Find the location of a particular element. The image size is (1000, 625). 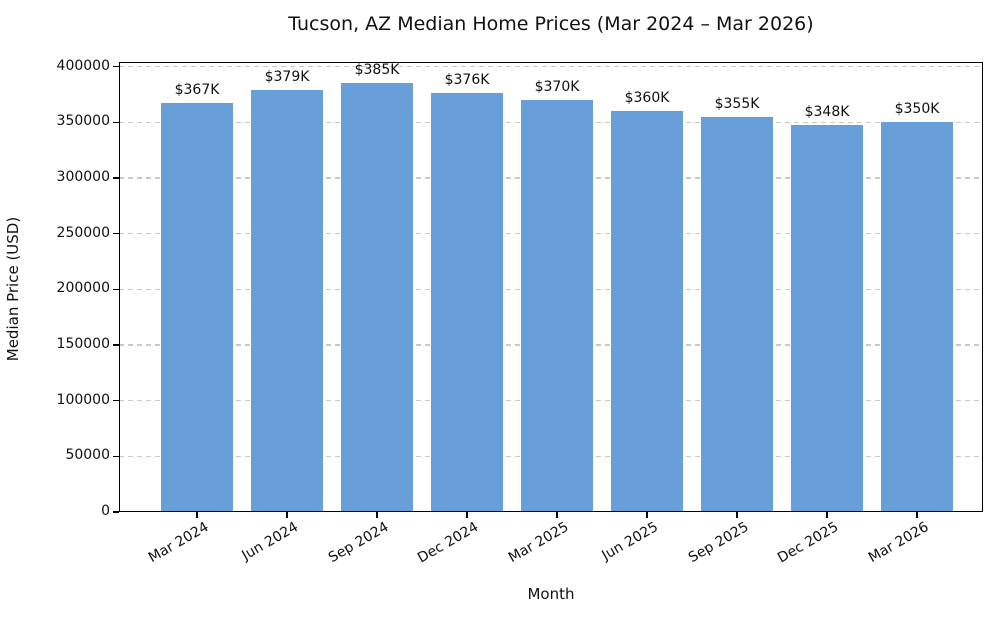

bar-value-label: $376K is located at coordinates (467, 80).